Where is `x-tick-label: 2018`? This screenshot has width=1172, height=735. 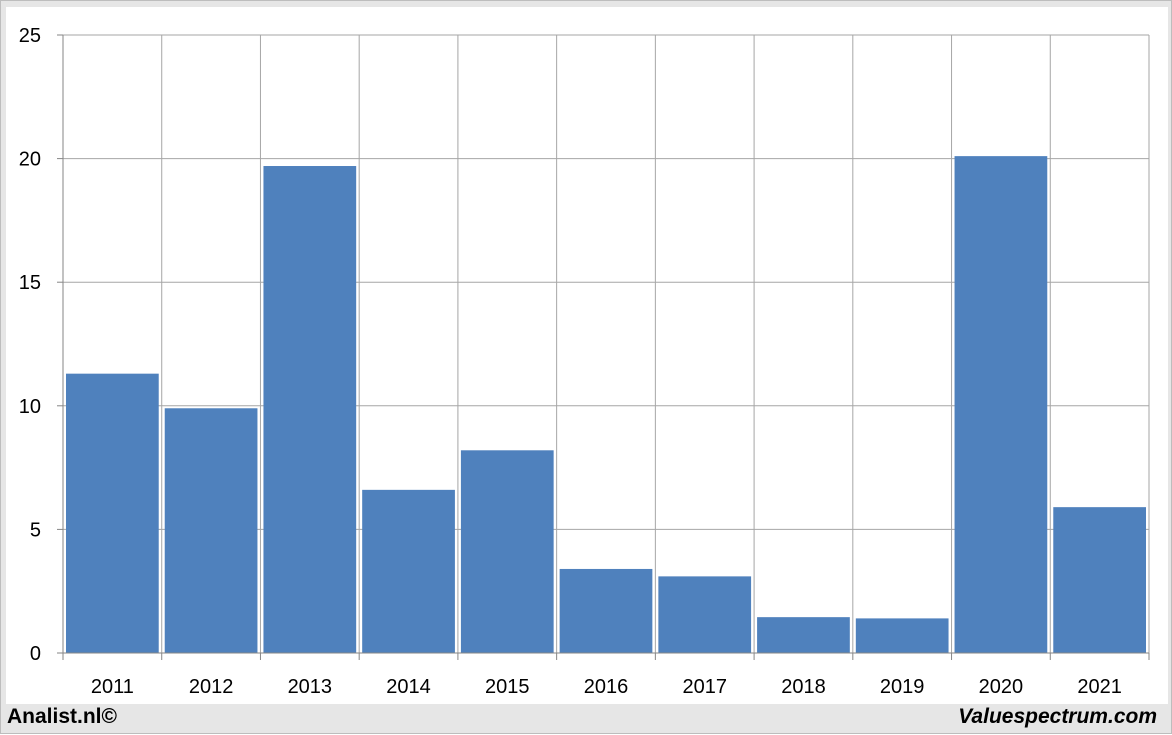 x-tick-label: 2018 is located at coordinates (803, 687).